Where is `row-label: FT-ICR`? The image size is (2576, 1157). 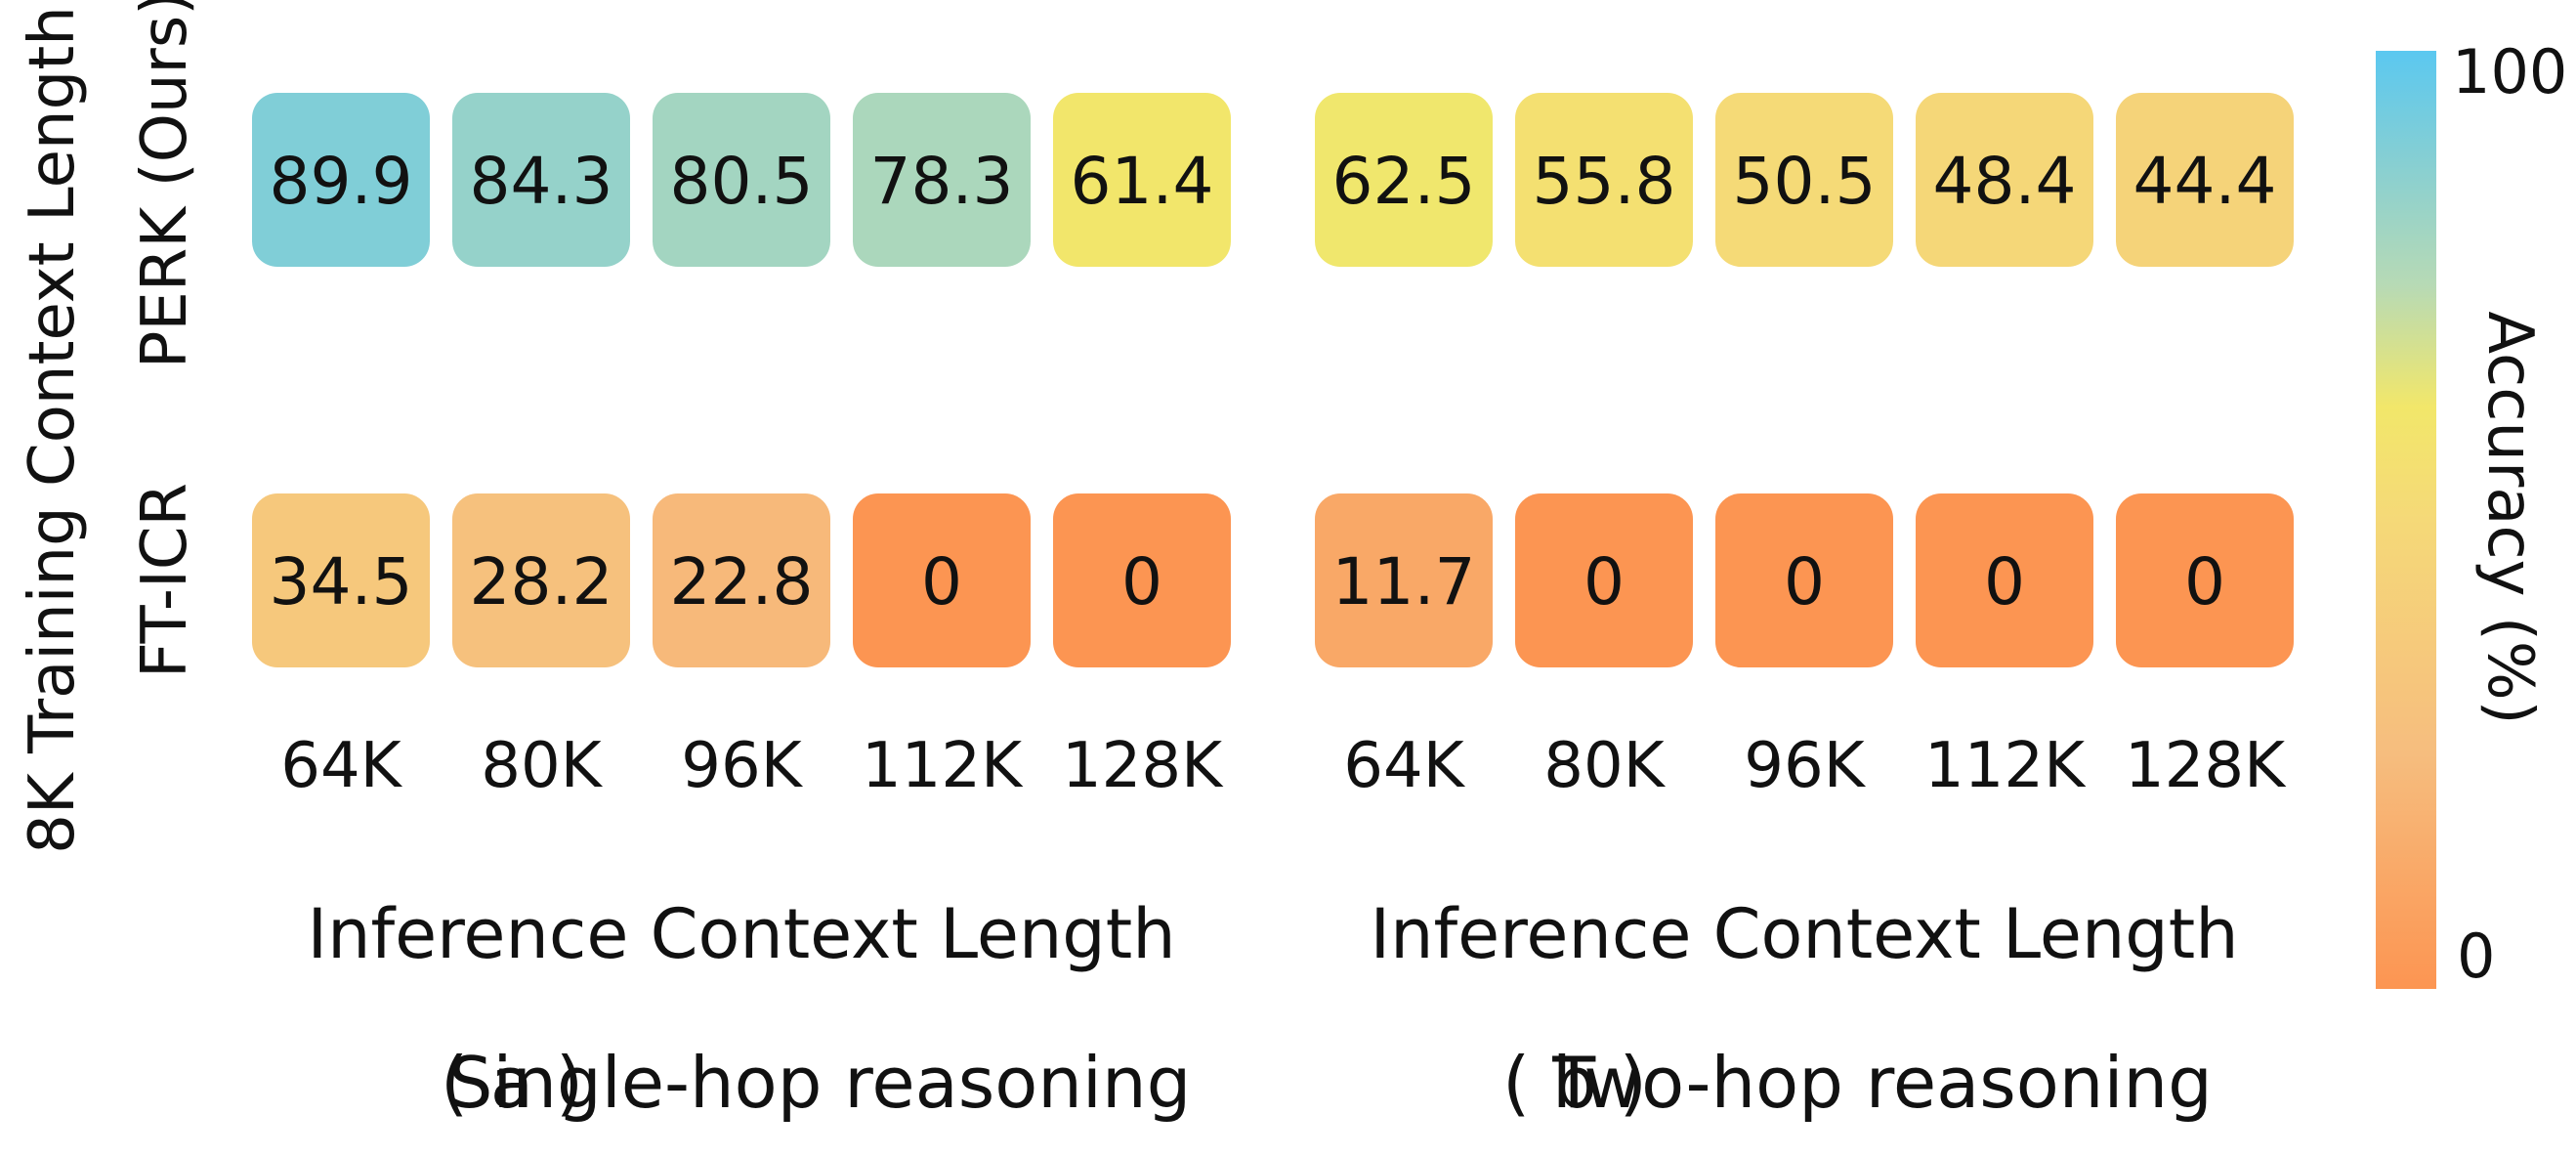
row-label: FT-ICR is located at coordinates (165, 580).